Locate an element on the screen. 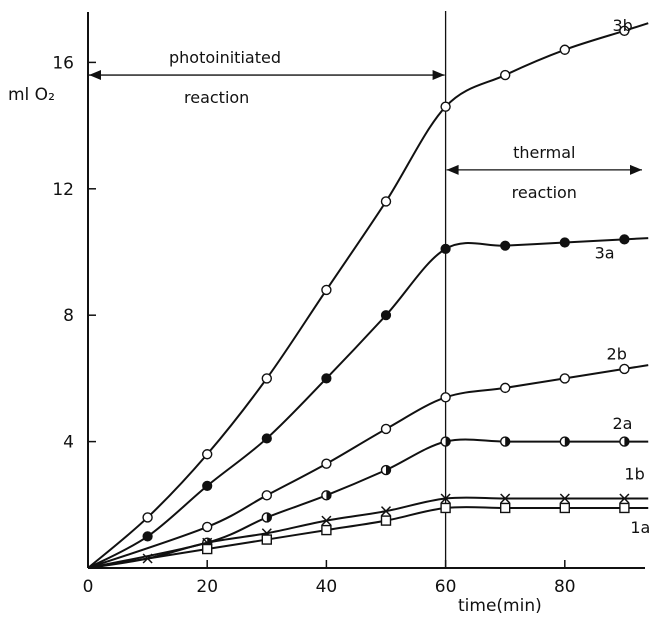  y-tick-label: 16 is located at coordinates (63, 63).